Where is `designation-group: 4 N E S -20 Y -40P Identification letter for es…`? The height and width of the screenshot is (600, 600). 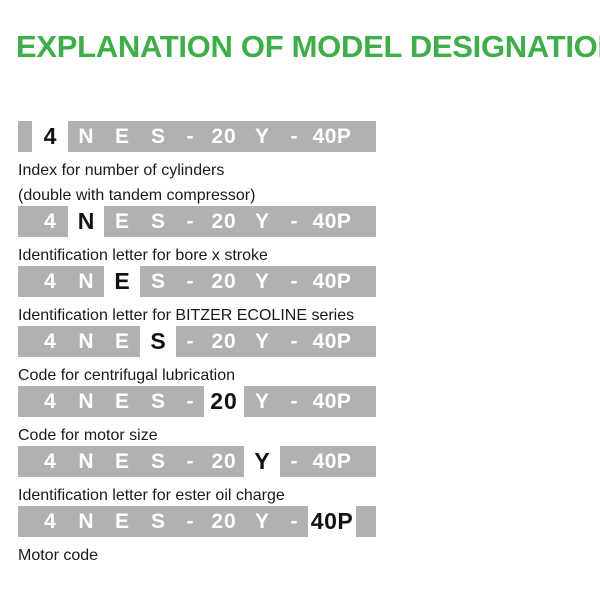
designation-group: 4 N E S -20 Y -40P Identification letter for es… is located at coordinates (208, 476).